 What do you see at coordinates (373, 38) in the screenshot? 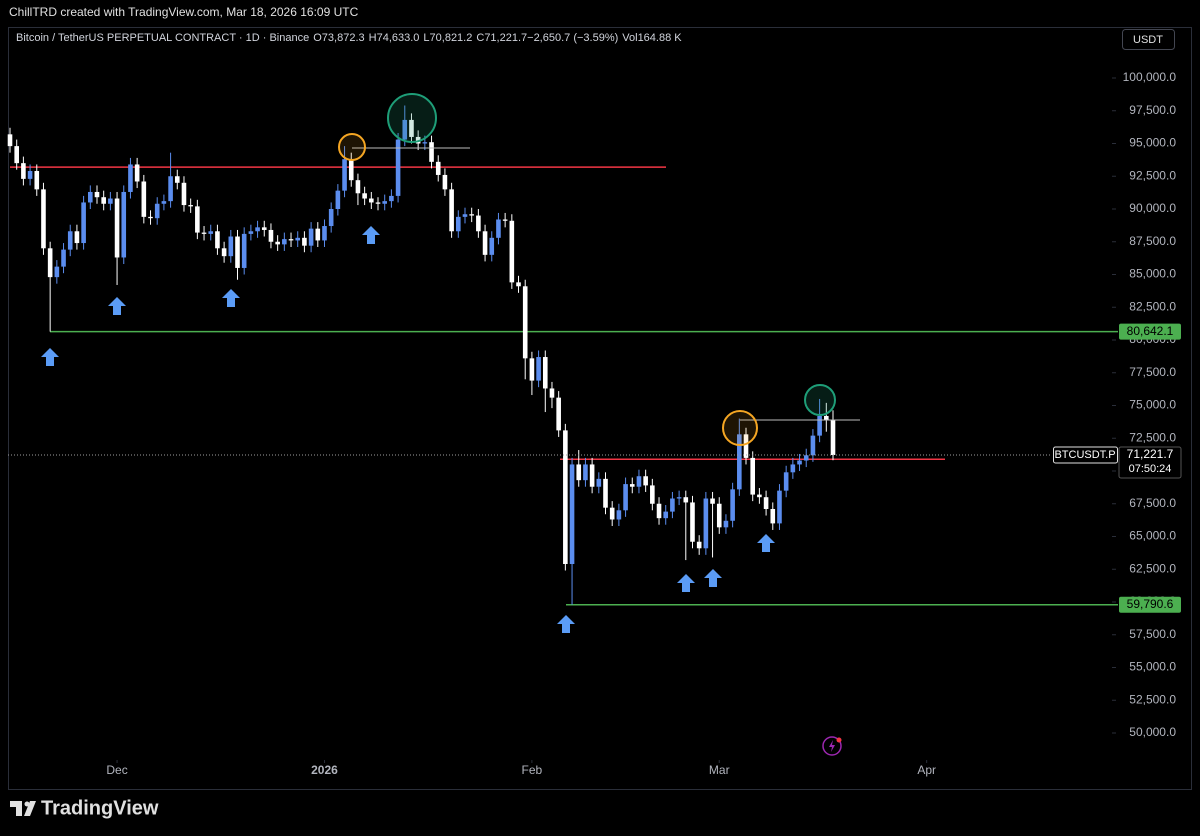
I see `legend-key: H` at bounding box center [373, 38].